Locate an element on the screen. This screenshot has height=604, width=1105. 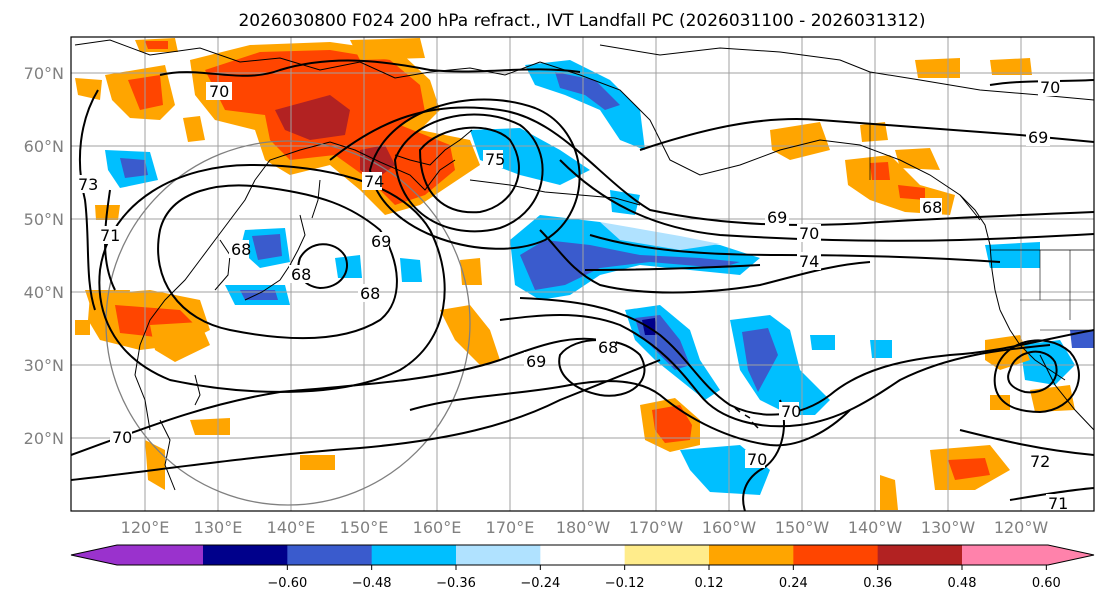
coast-canada is located at coordinates (981, 86).